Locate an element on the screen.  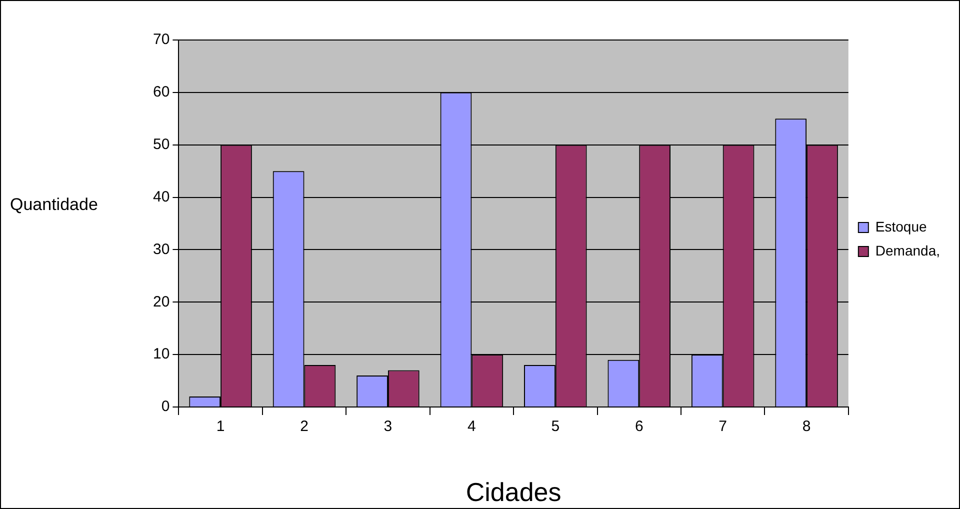
x-tick-label: 1 is located at coordinates (220, 427).